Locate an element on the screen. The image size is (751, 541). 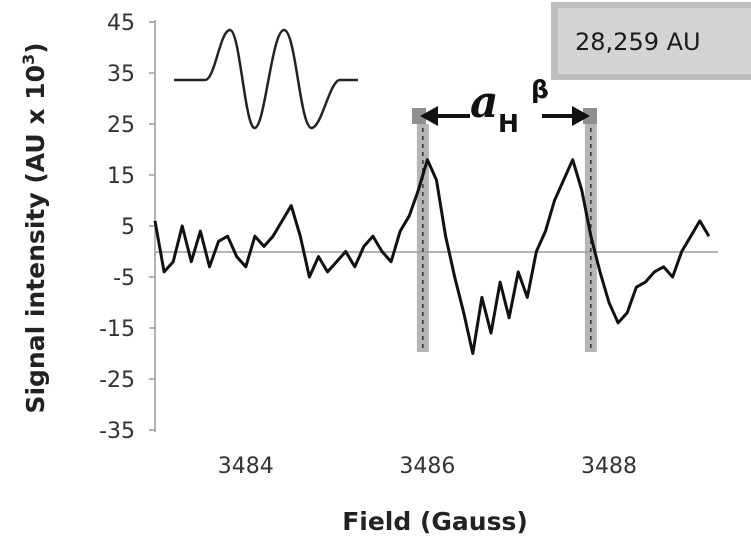
coupling-superscript: β is located at coordinates (540, 89).